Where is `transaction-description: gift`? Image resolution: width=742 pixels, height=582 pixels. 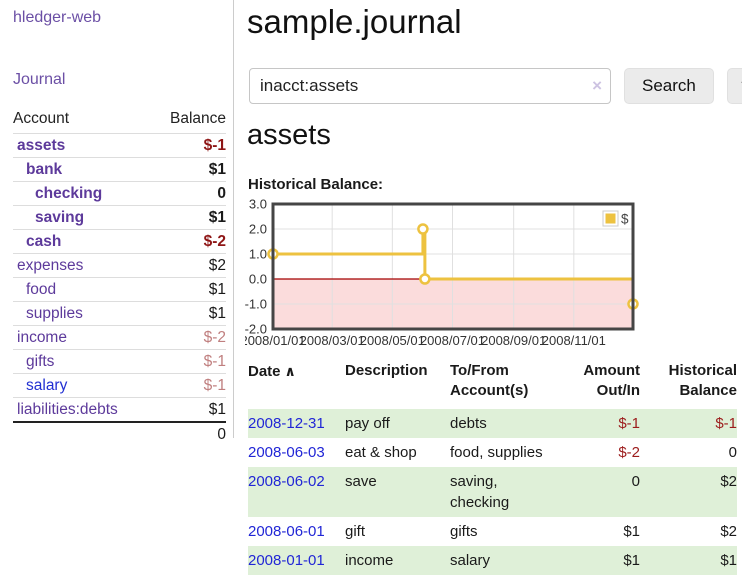
transaction-description: gift is located at coordinates (355, 531).